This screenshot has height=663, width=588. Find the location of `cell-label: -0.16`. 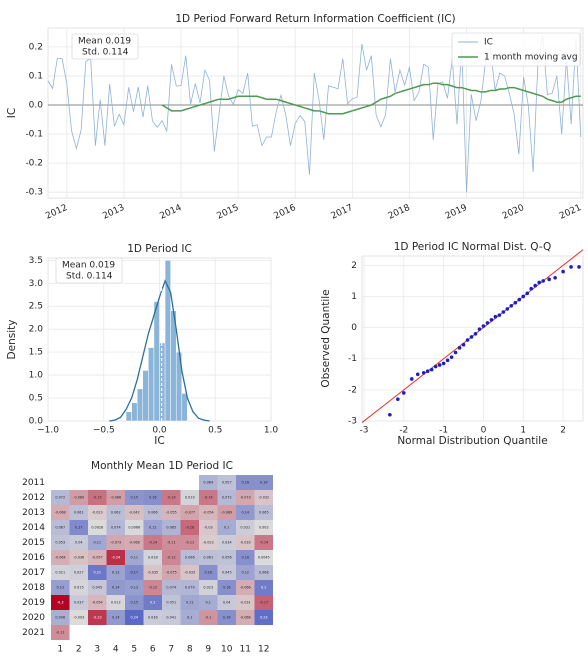

cell-label: -0.16 is located at coordinates (189, 528).